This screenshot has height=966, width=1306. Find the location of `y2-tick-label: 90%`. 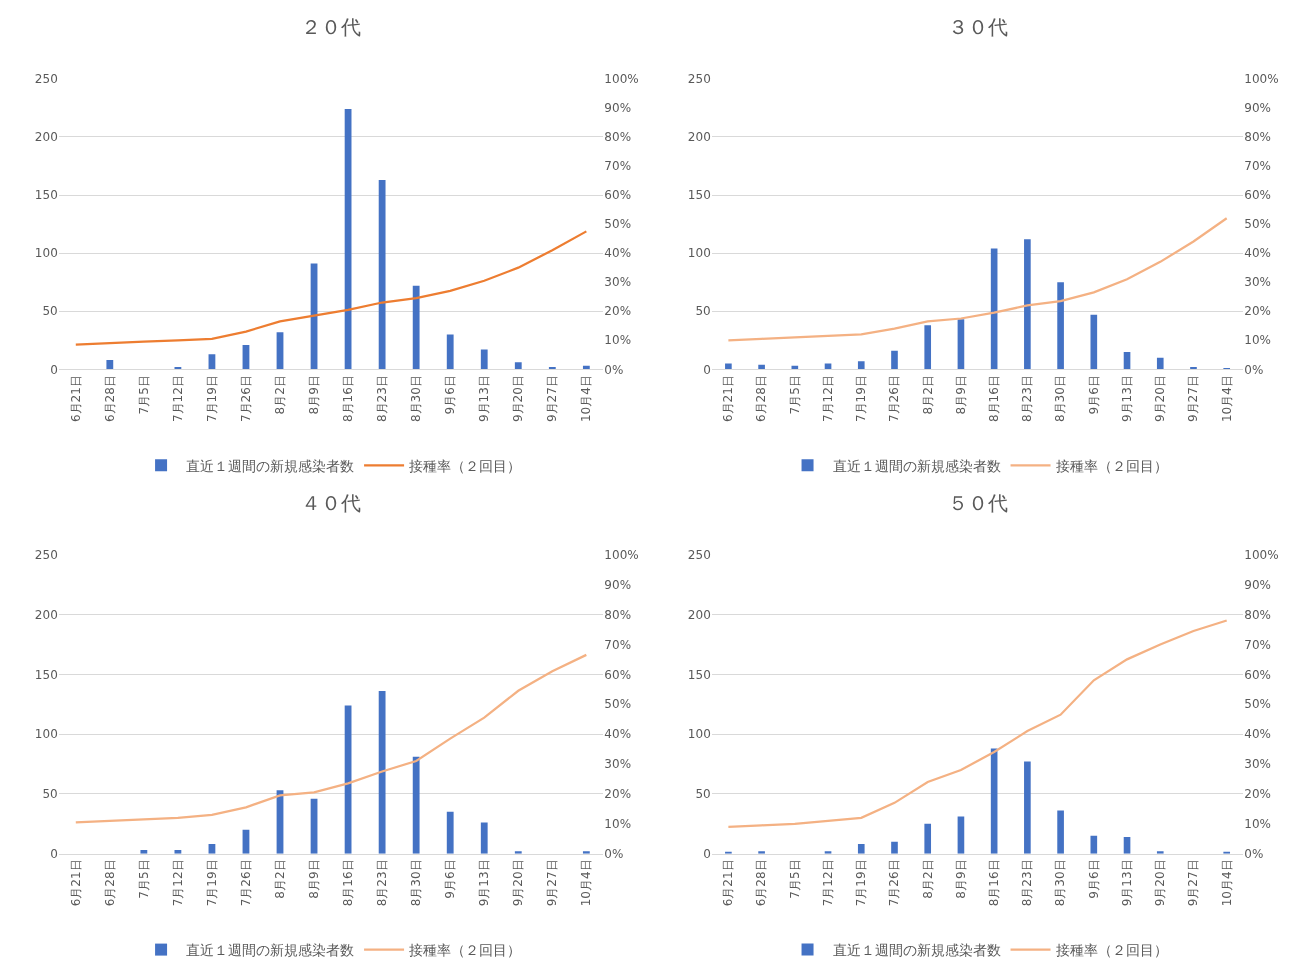

y2-tick-label: 90% is located at coordinates (618, 108).